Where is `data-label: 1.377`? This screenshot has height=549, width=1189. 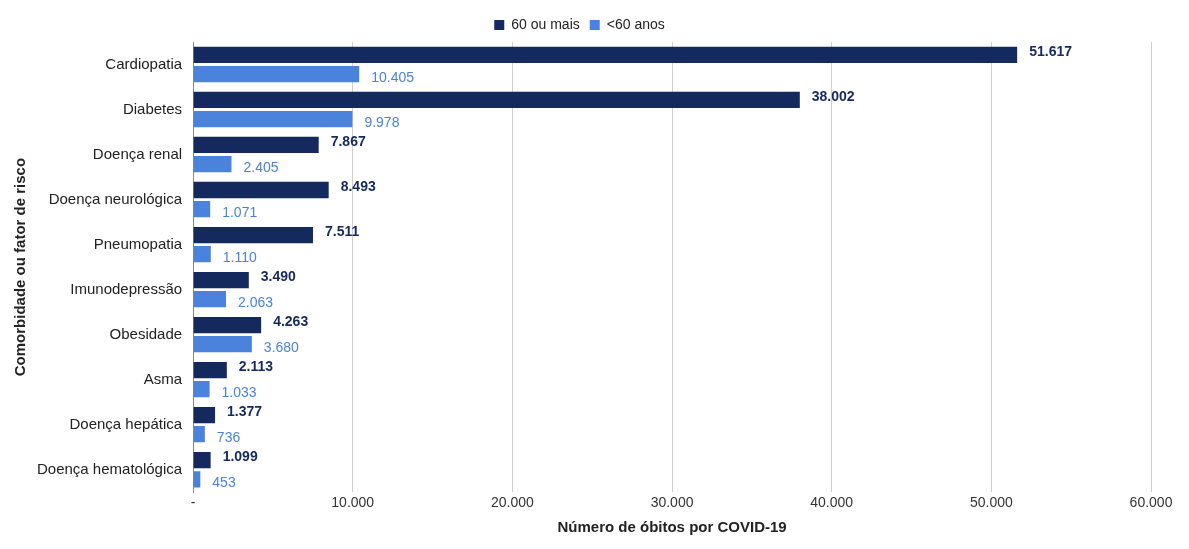 data-label: 1.377 is located at coordinates (245, 410).